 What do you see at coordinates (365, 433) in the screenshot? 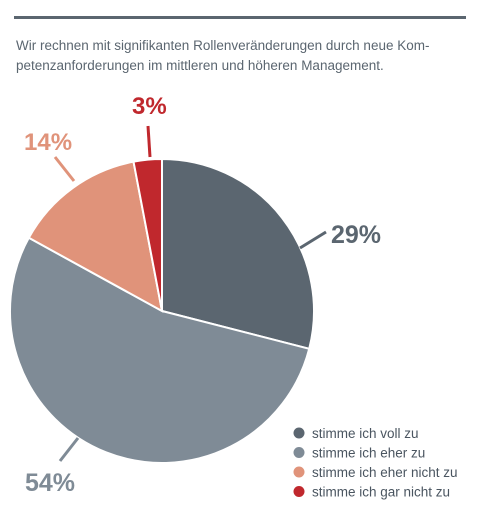
I see `legend-label-1: stimme ich voll zu` at bounding box center [365, 433].